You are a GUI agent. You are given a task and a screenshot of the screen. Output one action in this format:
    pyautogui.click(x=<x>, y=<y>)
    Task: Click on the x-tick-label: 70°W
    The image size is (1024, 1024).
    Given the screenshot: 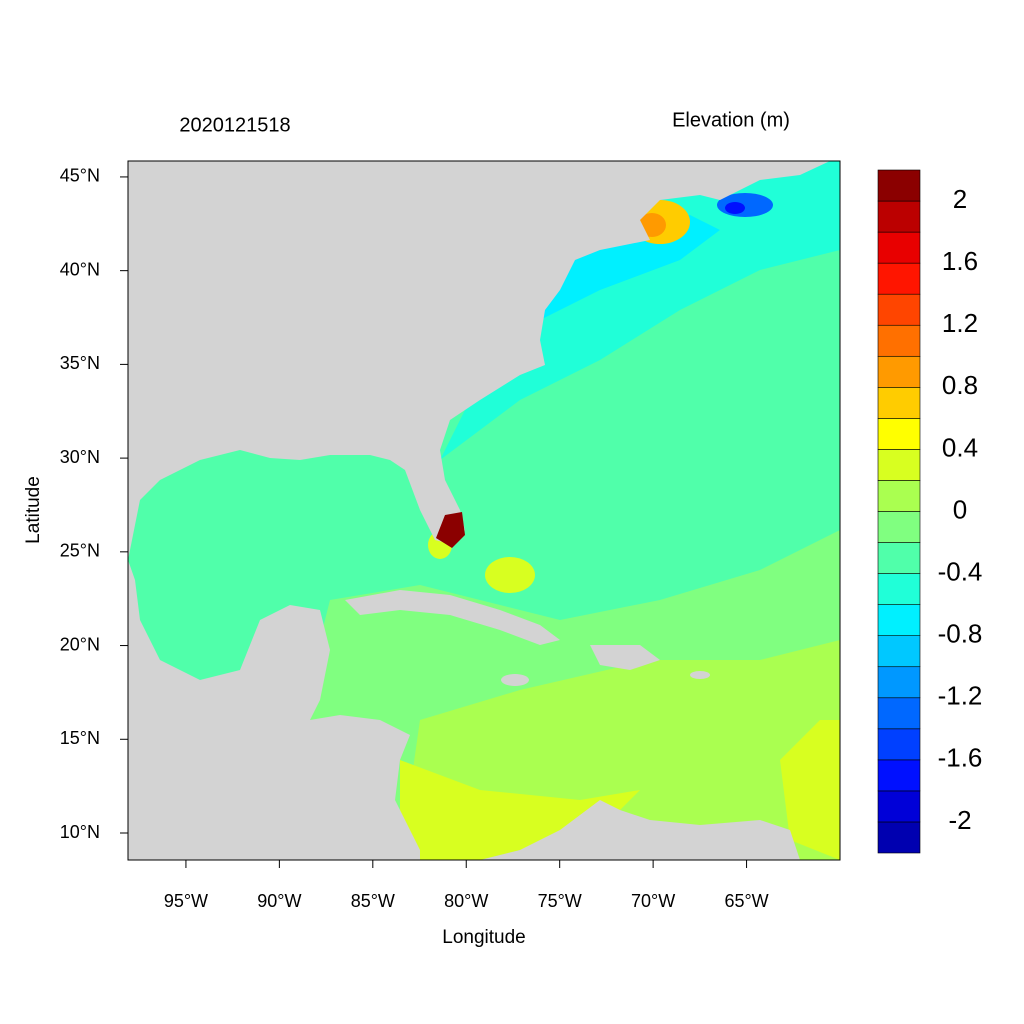 What is the action you would take?
    pyautogui.click(x=653, y=901)
    